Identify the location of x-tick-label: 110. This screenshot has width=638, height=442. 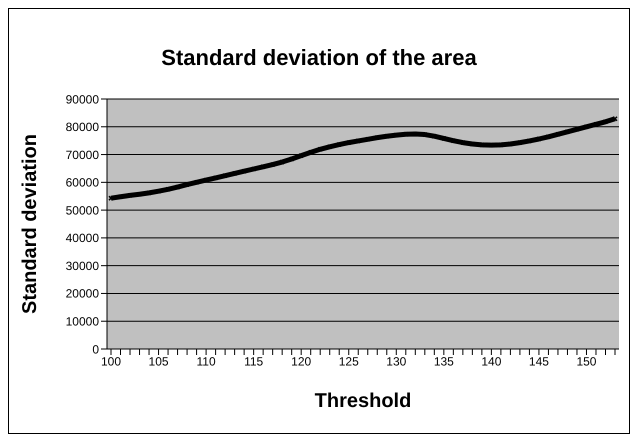
(206, 361).